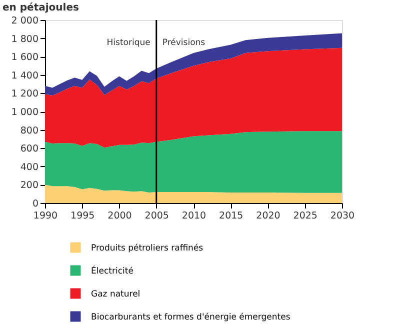  Describe the element at coordinates (29, 167) in the screenshot. I see `y-tick-label: 400` at that location.